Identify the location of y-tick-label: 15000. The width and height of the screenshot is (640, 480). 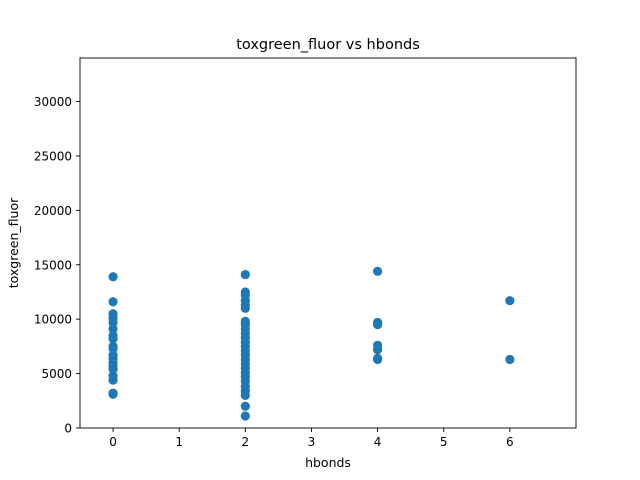
(53, 265).